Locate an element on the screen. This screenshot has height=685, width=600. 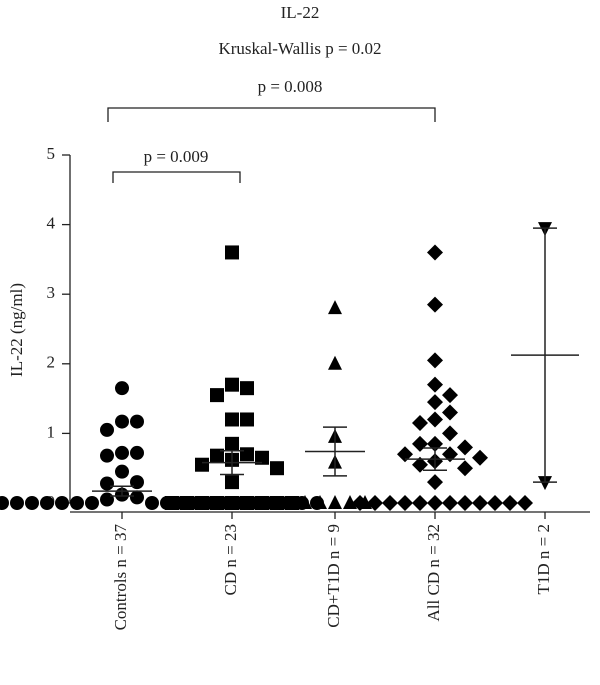
annotation: p = 0.008 is located at coordinates (290, 86).